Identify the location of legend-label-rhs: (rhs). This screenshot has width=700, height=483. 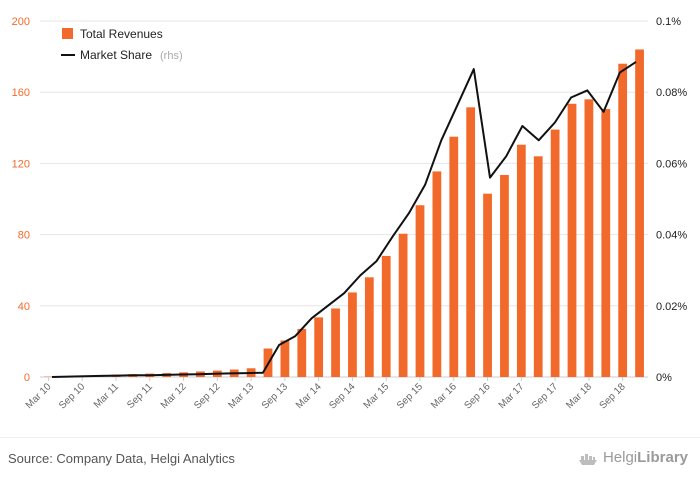
(171, 56).